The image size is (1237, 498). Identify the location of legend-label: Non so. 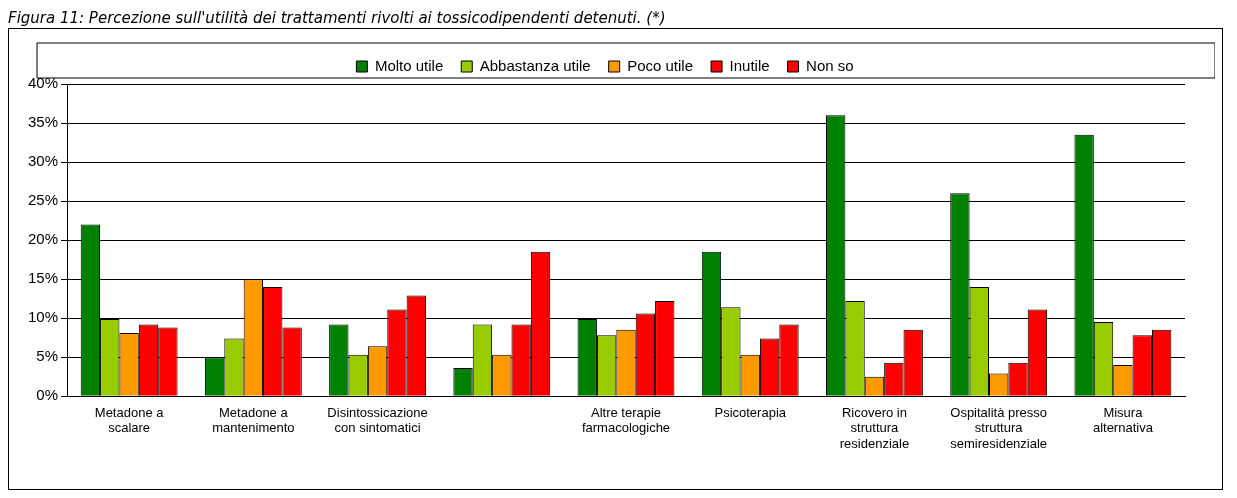
(830, 65).